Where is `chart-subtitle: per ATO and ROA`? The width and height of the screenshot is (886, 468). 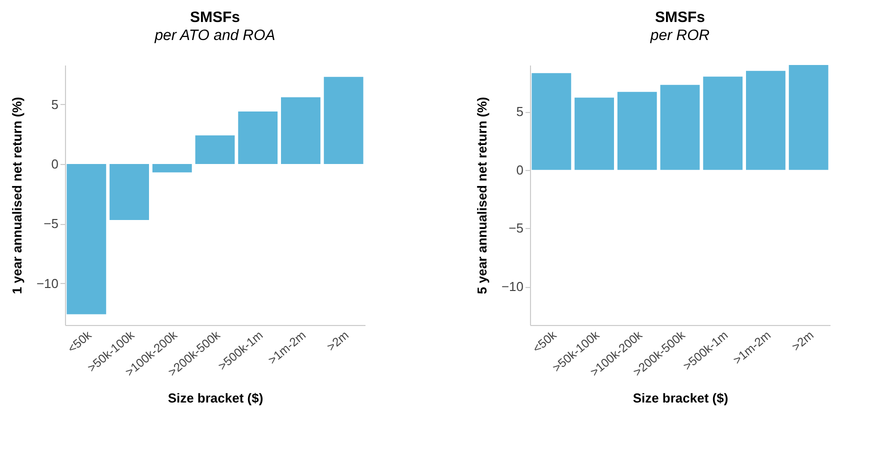 chart-subtitle: per ATO and ROA is located at coordinates (215, 35).